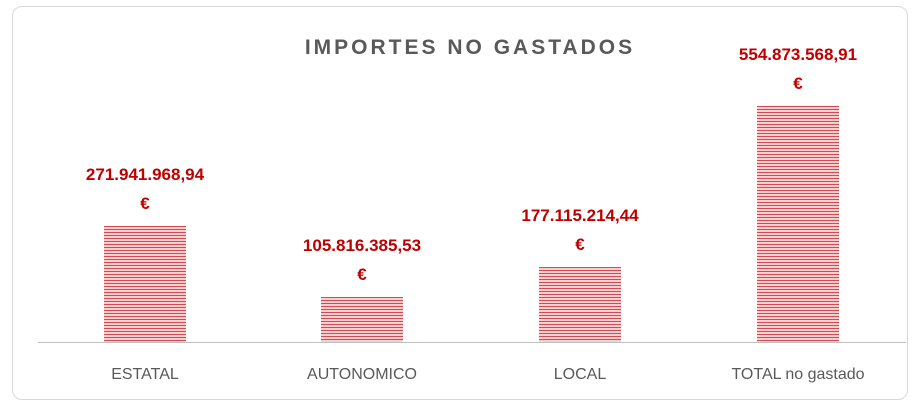 The image size is (922, 404). Describe the element at coordinates (580, 229) in the screenshot. I see `data-label: 177.115.214,44 €` at that location.